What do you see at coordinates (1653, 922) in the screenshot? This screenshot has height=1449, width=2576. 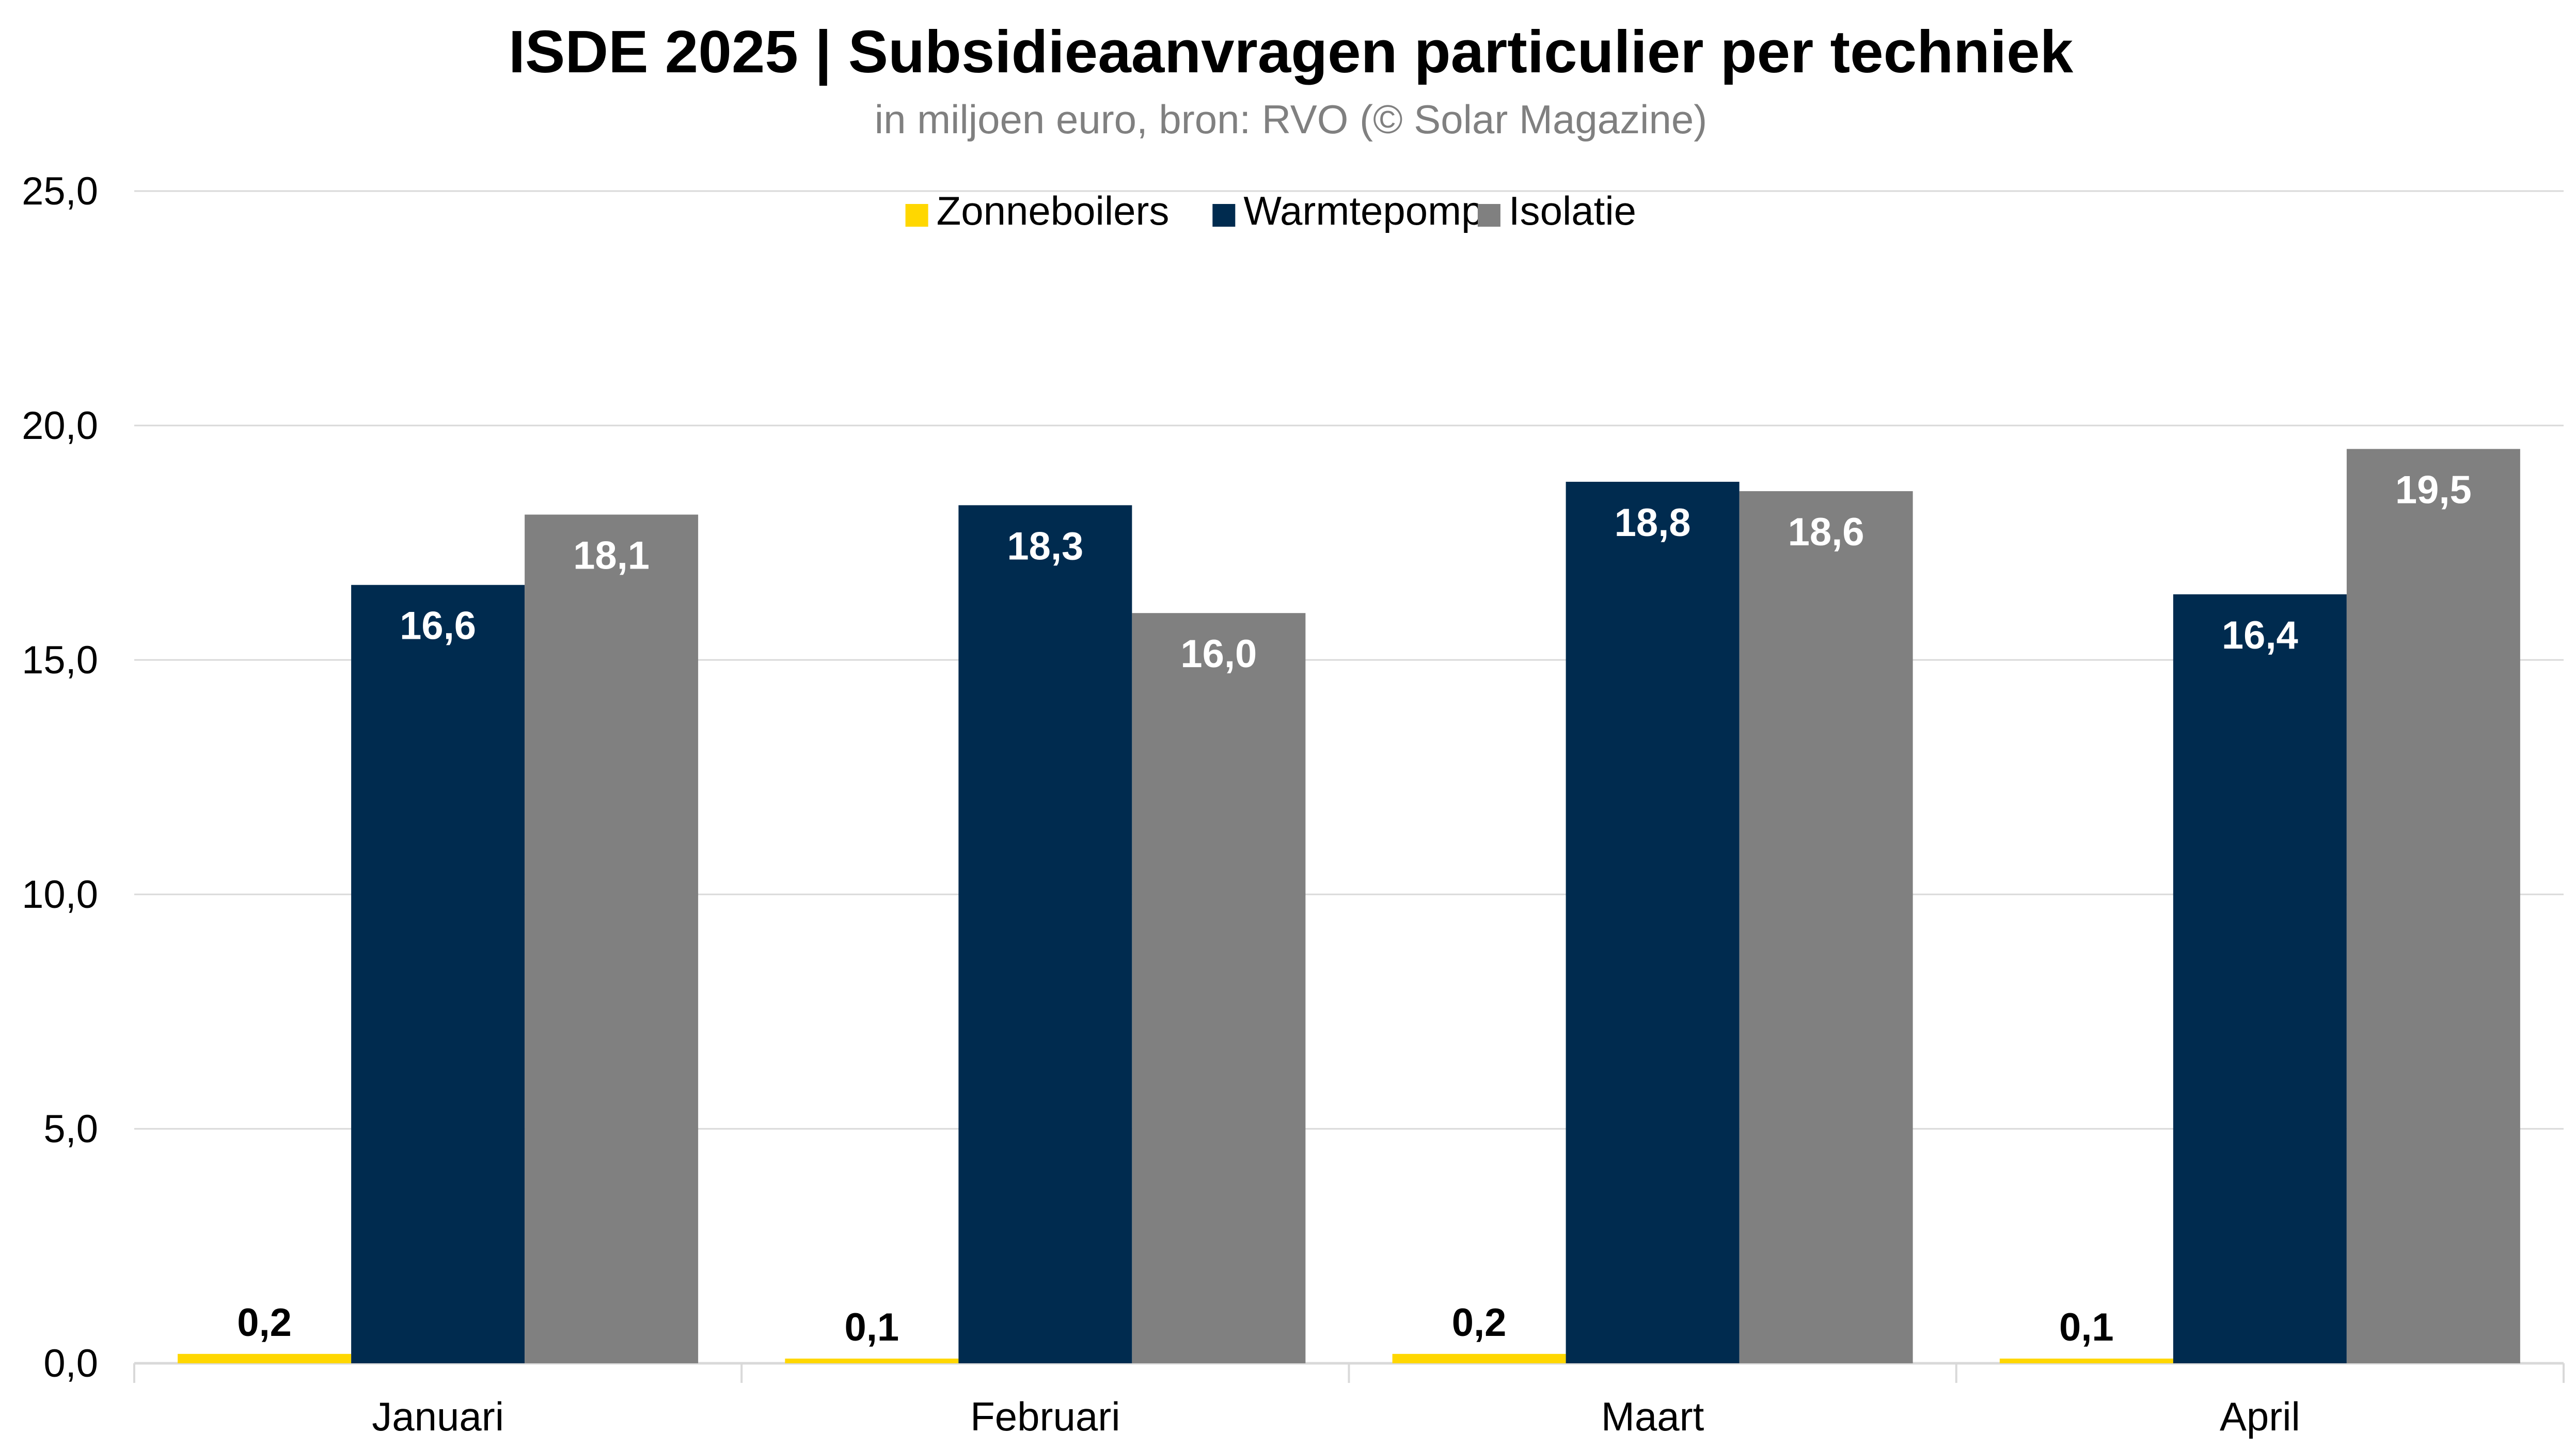 I see `bar-warmtepomp-maart` at bounding box center [1653, 922].